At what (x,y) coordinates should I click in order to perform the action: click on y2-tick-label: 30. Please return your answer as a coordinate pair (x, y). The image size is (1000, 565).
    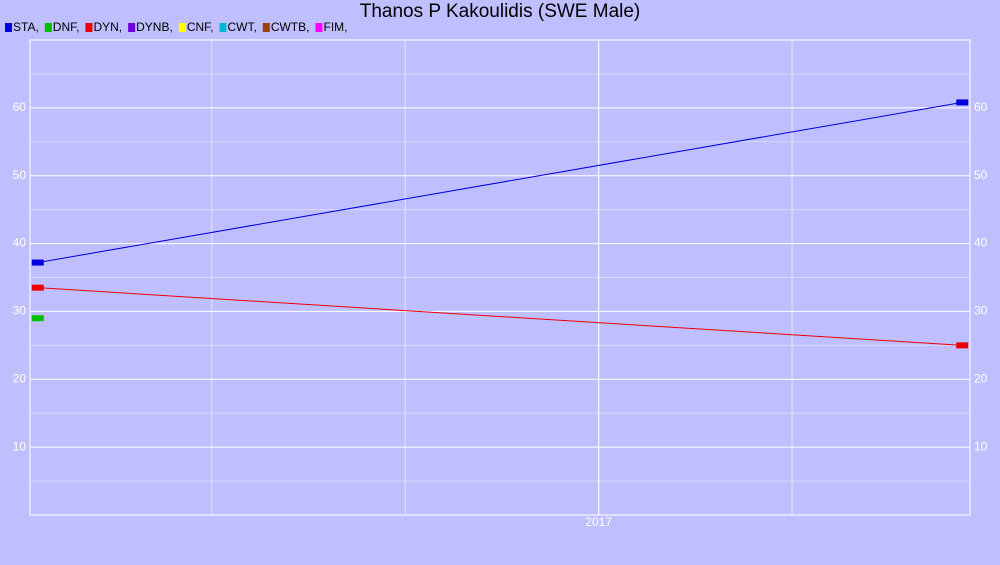
    Looking at the image, I should click on (981, 311).